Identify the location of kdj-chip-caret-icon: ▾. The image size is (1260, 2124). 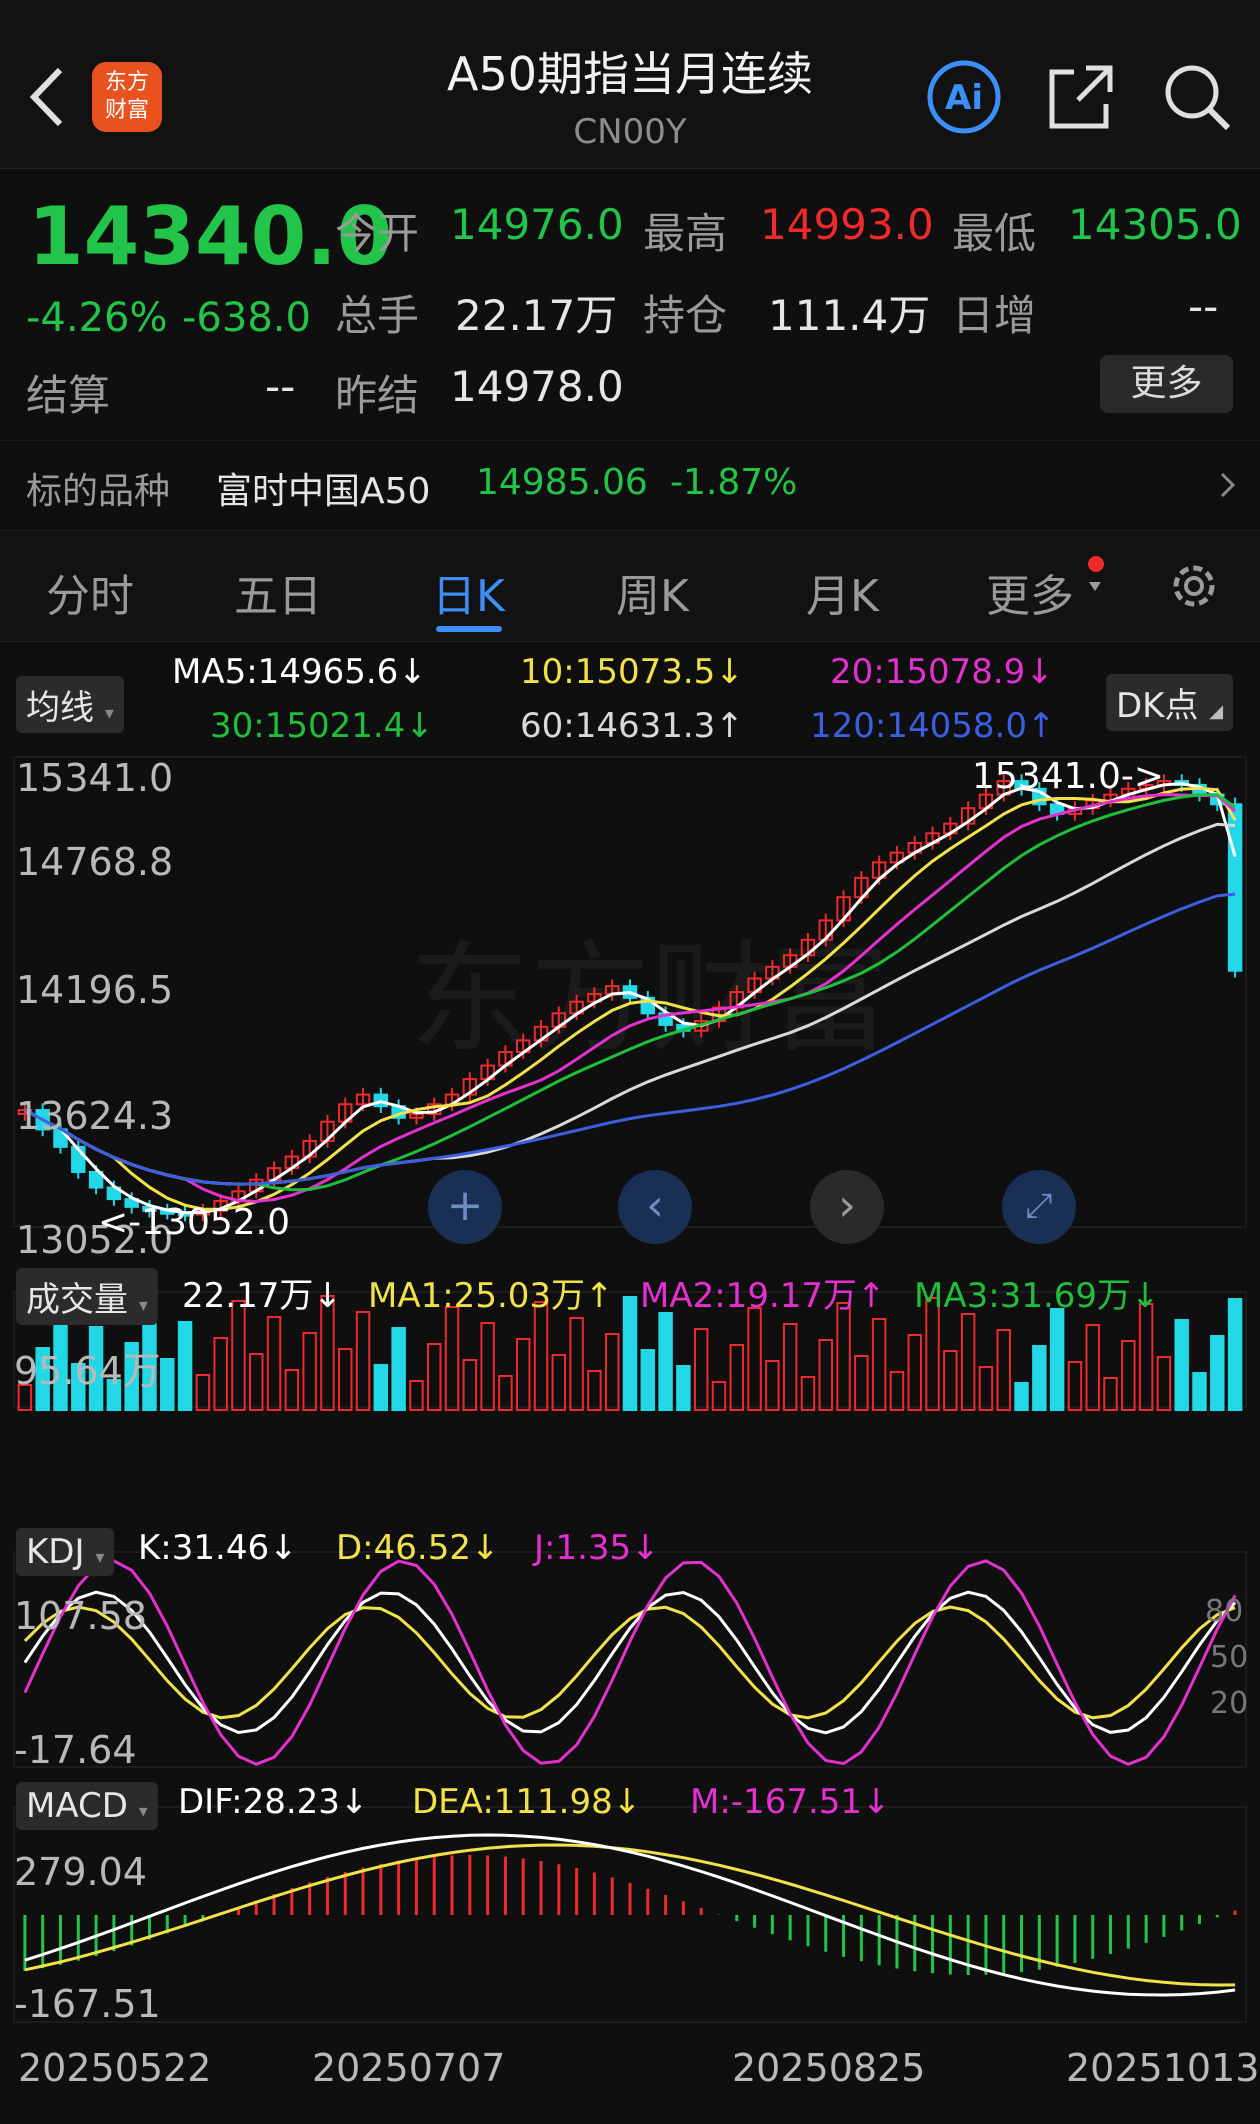
(100, 1557).